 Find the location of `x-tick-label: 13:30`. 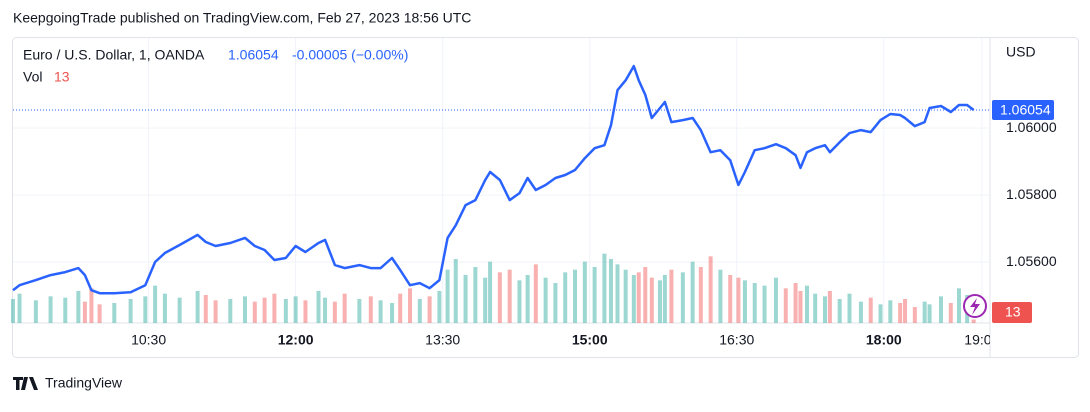

x-tick-label: 13:30 is located at coordinates (442, 340).